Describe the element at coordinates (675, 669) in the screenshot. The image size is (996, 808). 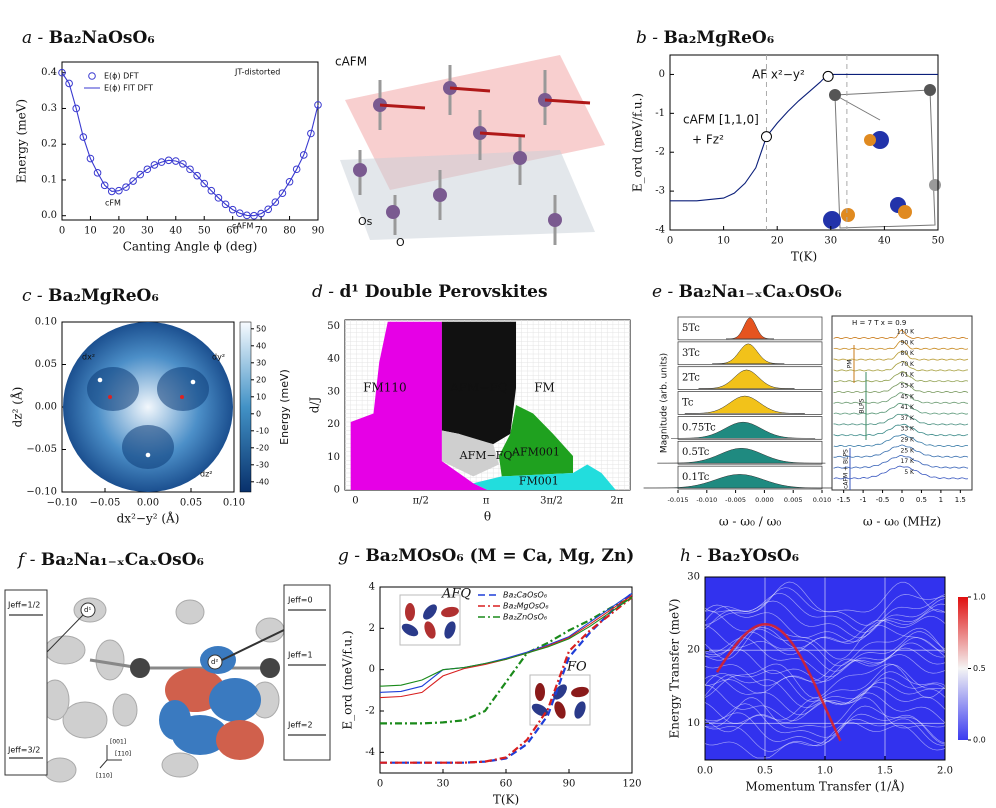
I see `y-axis-label: Energy Transfer (meV)` at that location.